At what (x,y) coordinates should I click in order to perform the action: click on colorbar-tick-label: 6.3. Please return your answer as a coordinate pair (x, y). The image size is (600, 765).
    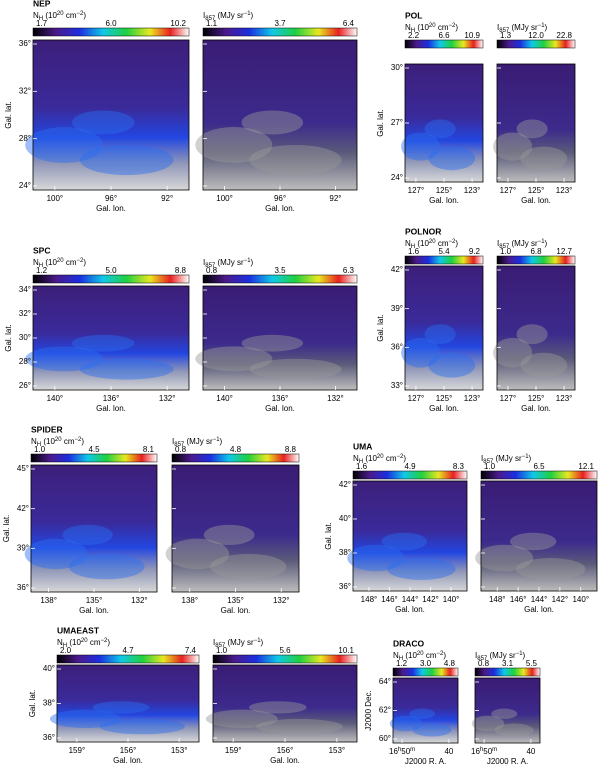
    Looking at the image, I should click on (349, 270).